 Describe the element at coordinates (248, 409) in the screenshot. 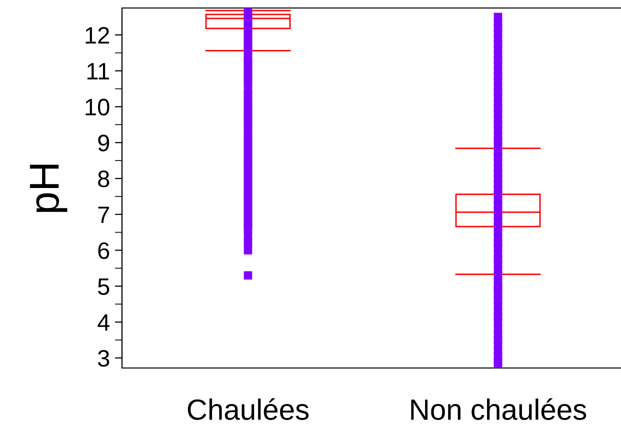

I see `x-tick-label: Chaulées` at that location.